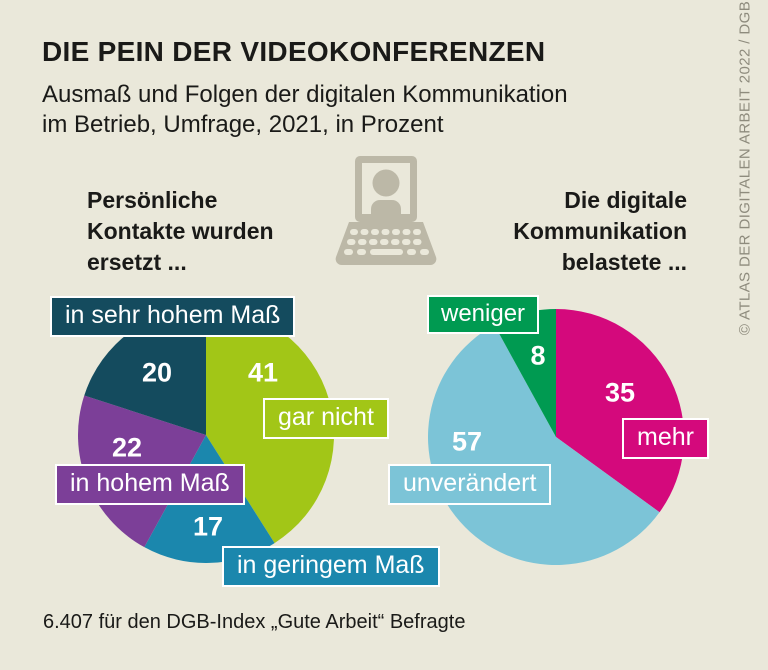  Describe the element at coordinates (157, 372) in the screenshot. I see `value-in-sehr-hohem-mass: 20` at that location.